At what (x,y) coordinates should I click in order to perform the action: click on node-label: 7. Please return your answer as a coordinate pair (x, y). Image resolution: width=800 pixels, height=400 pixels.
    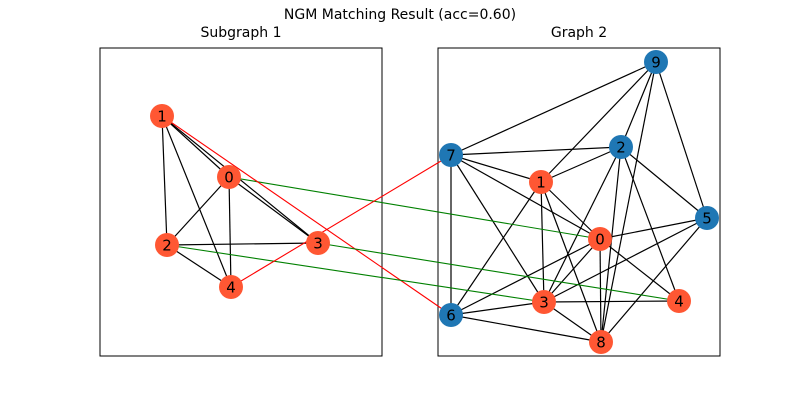
    Looking at the image, I should click on (451, 156).